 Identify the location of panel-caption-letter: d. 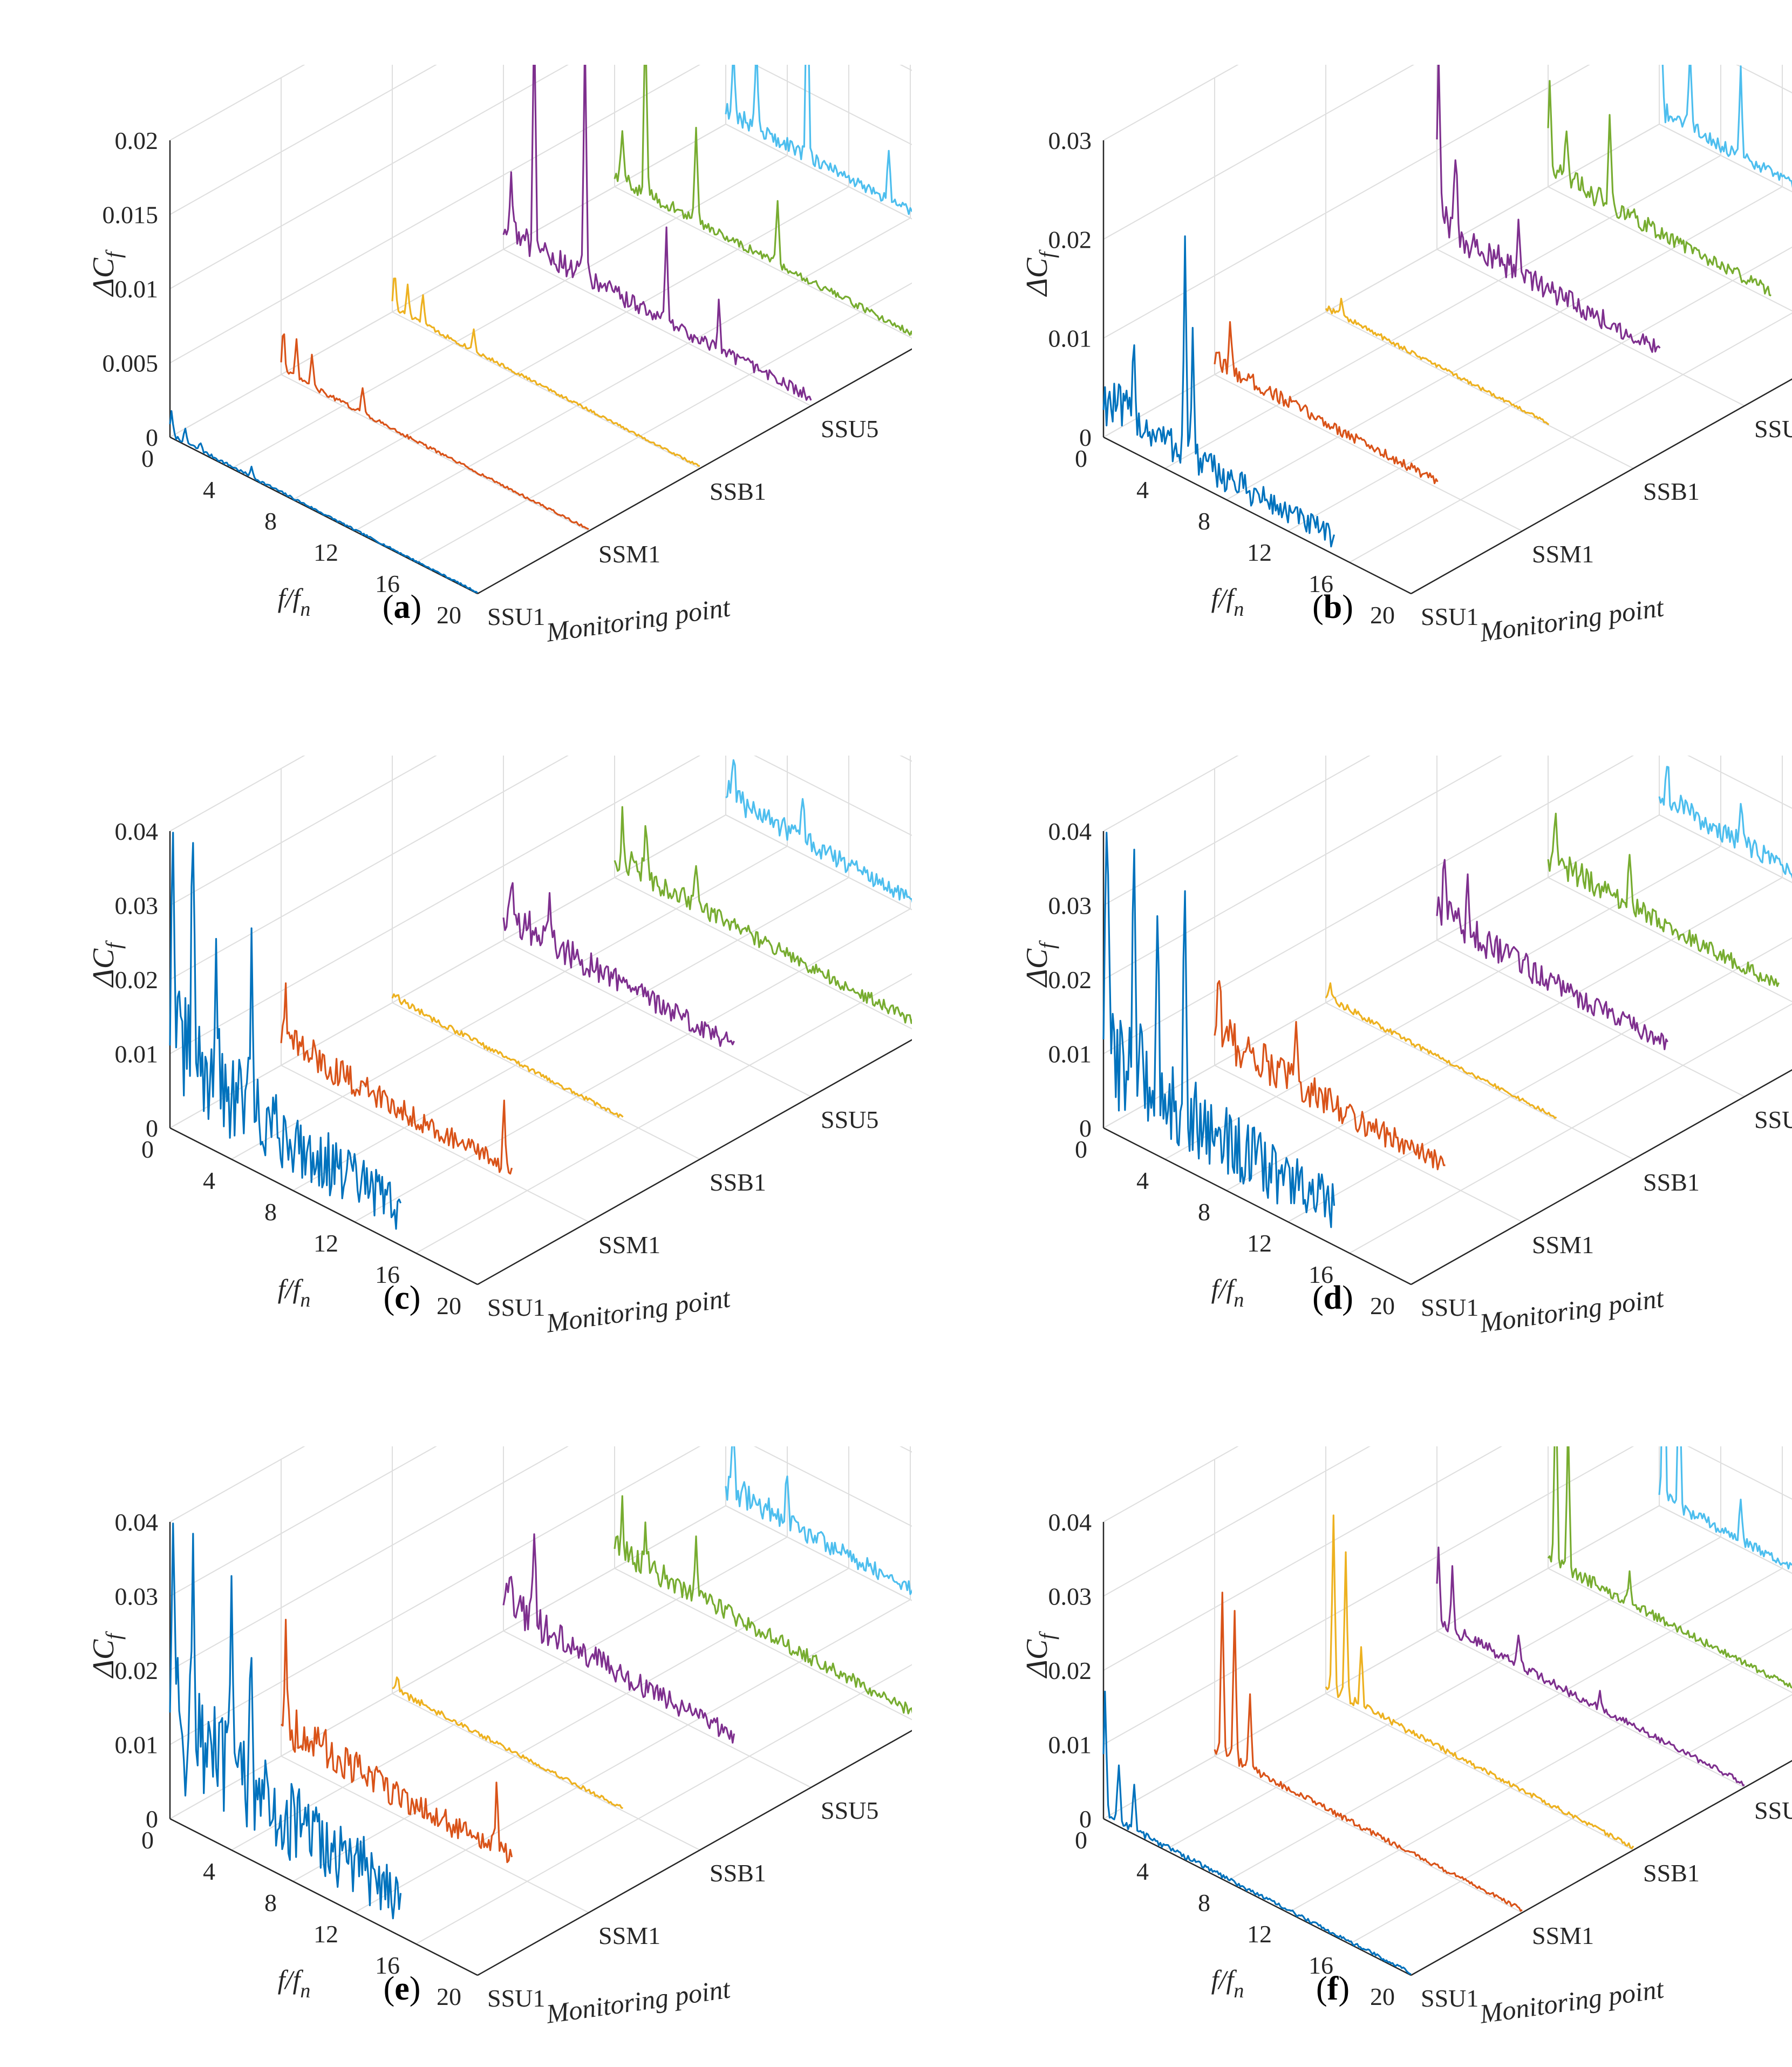
(1333, 1298).